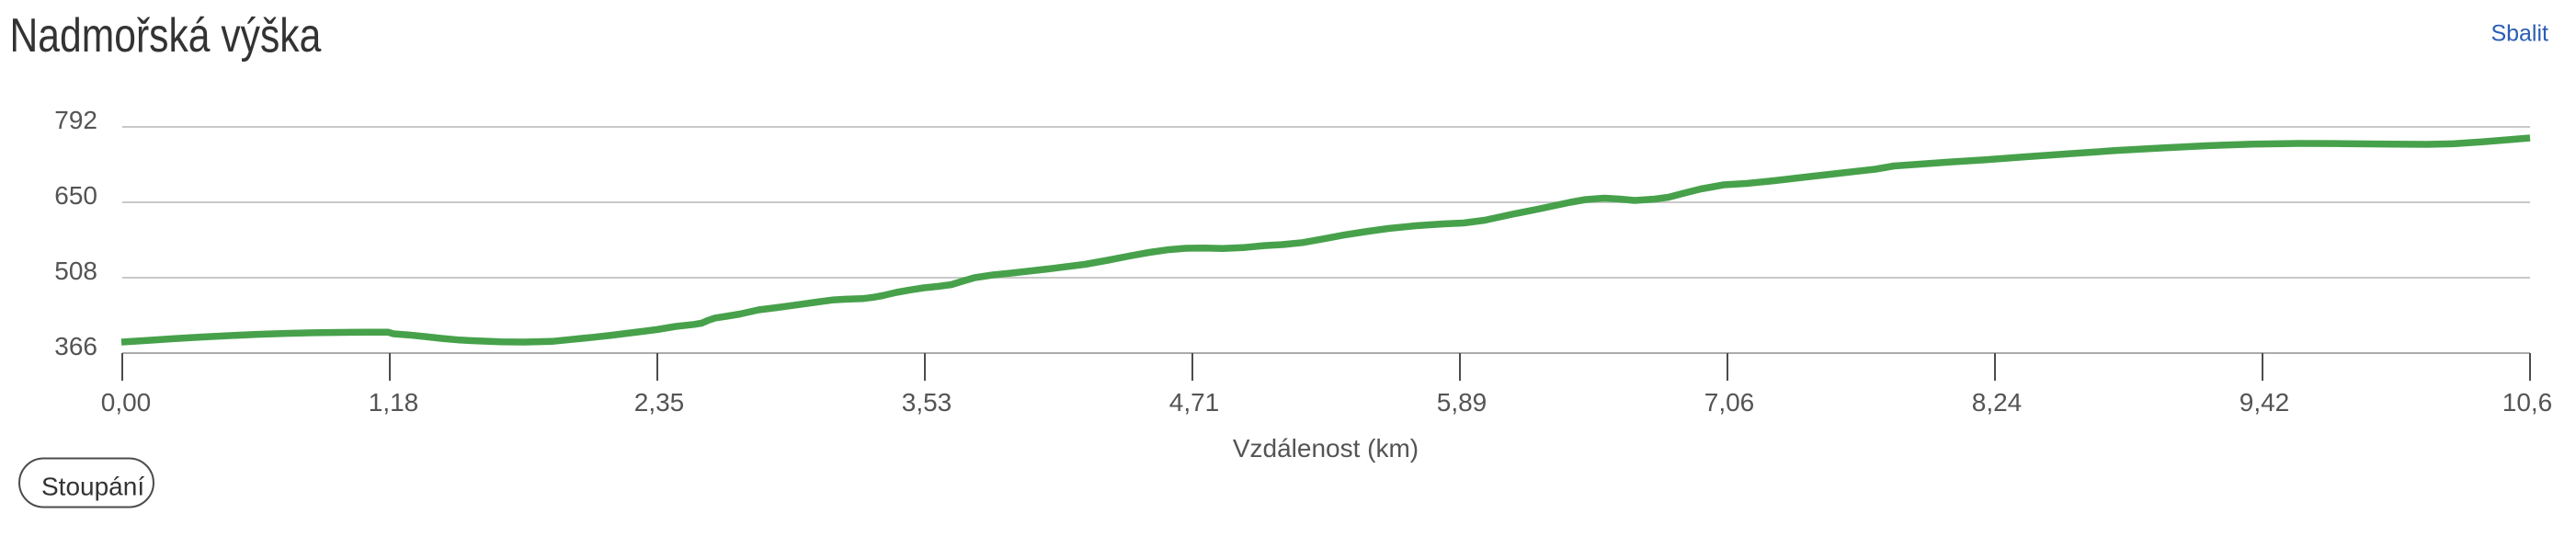 The image size is (2576, 537). I want to click on svg-text: 9,42, so click(2265, 402).